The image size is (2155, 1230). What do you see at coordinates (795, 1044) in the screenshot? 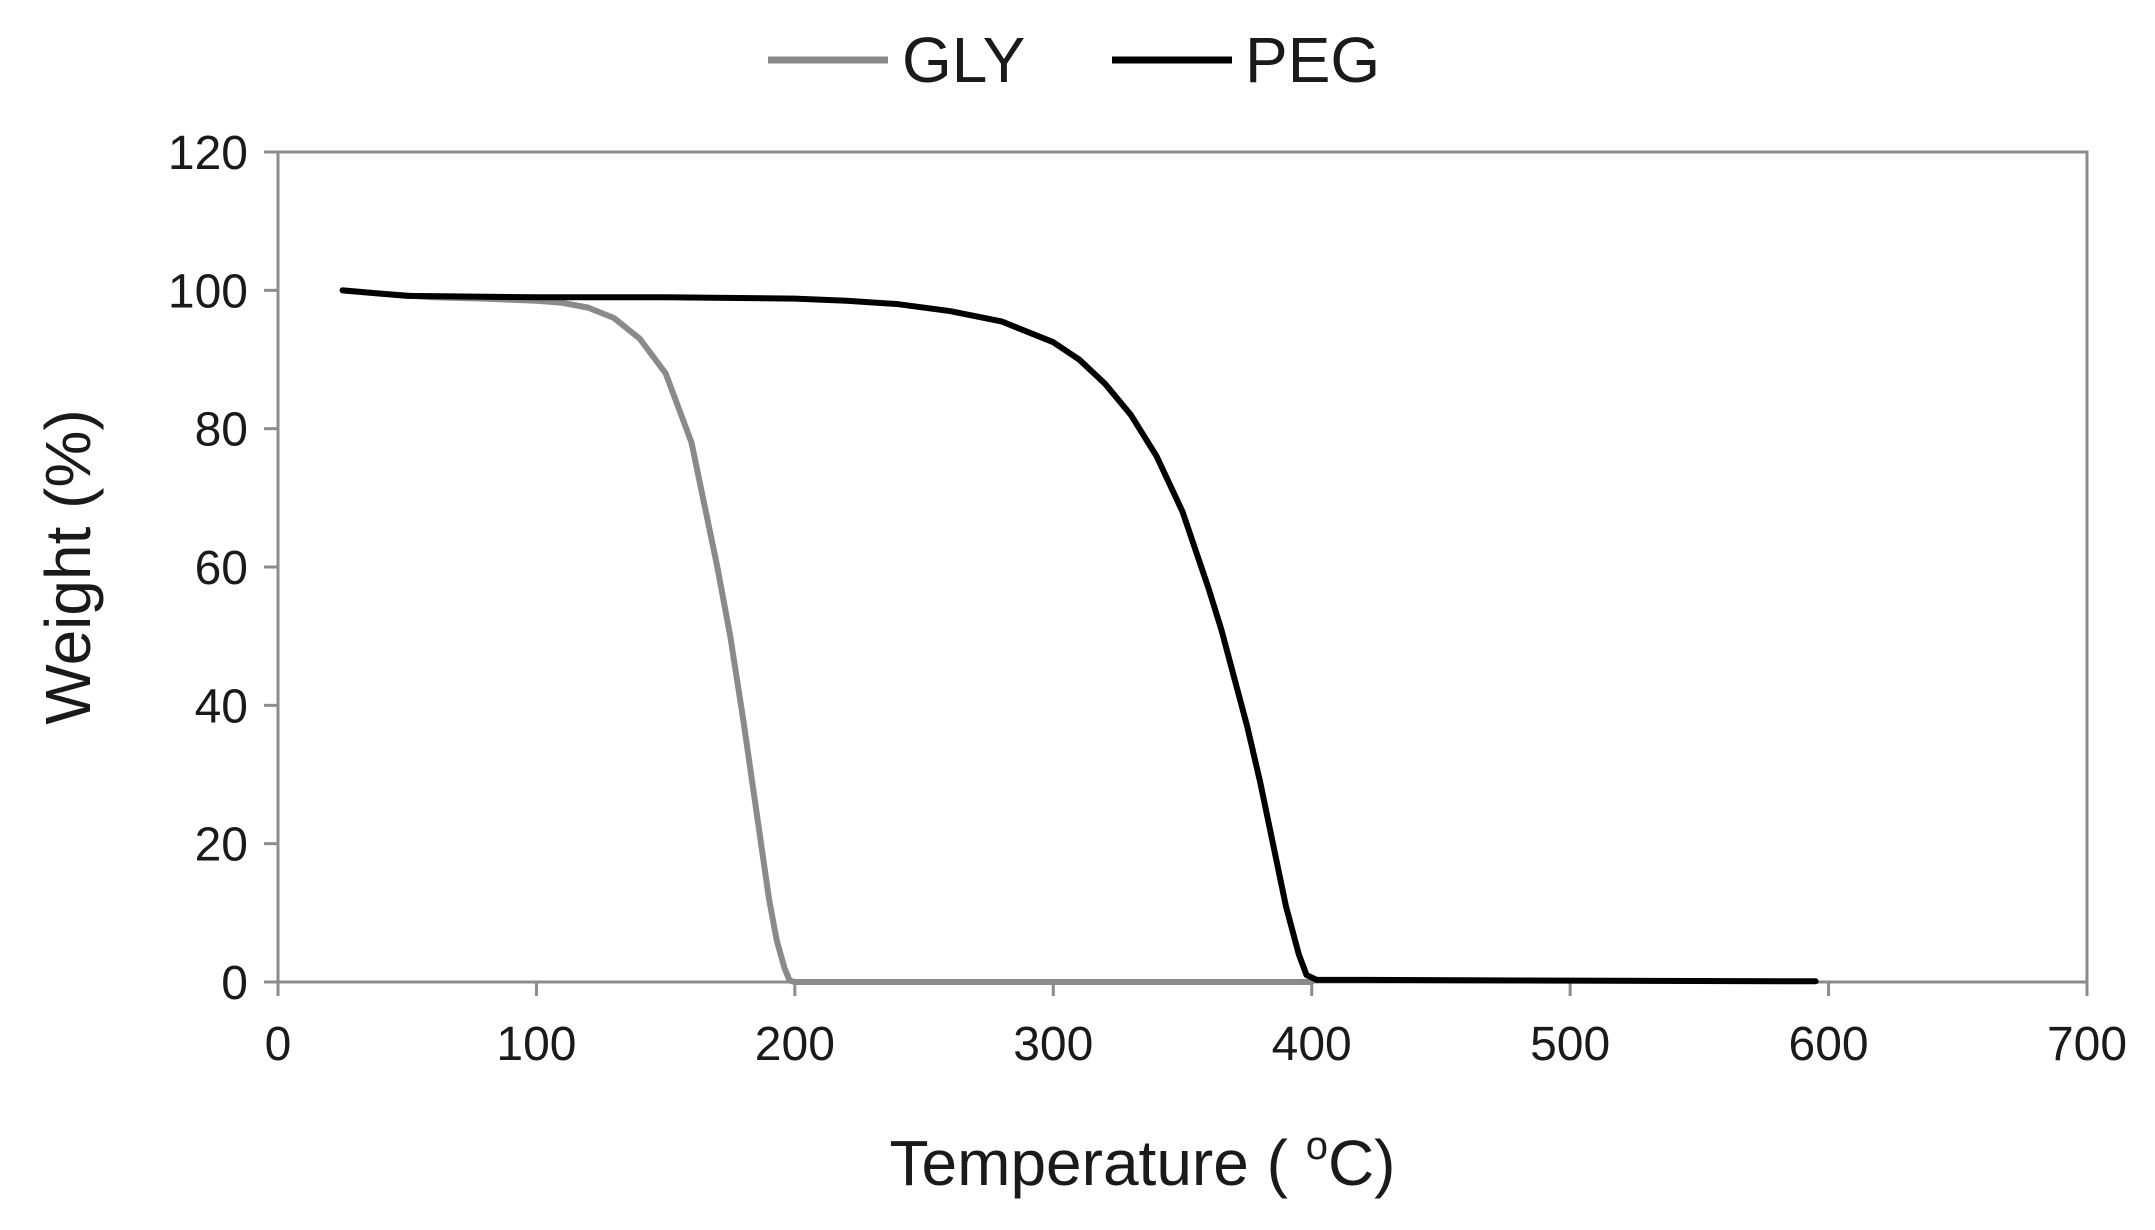
I see `x-tick-label: 200` at bounding box center [795, 1044].